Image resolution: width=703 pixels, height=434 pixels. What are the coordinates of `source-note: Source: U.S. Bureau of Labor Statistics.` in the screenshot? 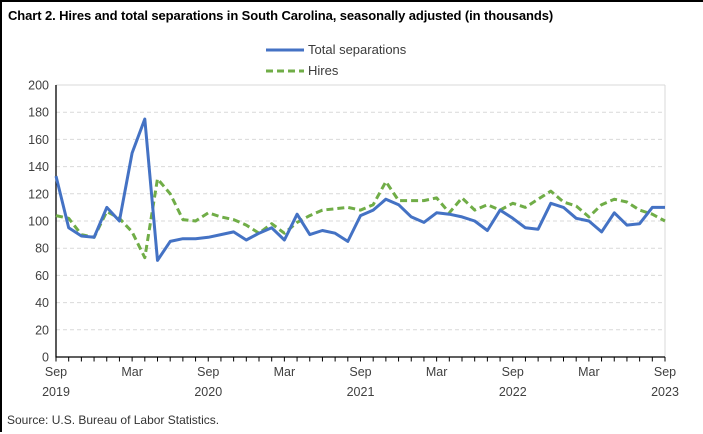 It's located at (113, 420).